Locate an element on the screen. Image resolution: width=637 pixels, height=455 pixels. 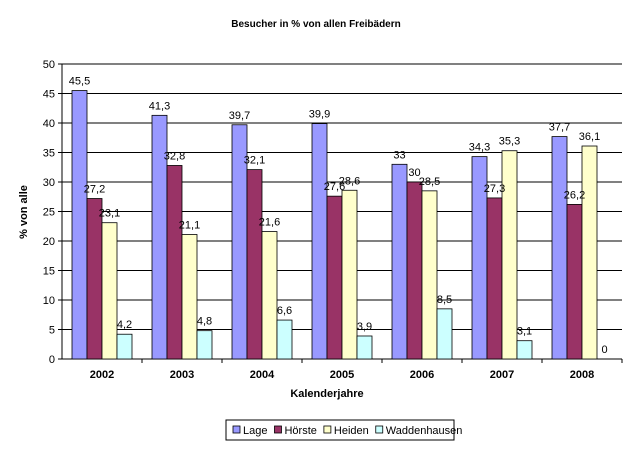
x-tick-label: 2007 is located at coordinates (502, 375).